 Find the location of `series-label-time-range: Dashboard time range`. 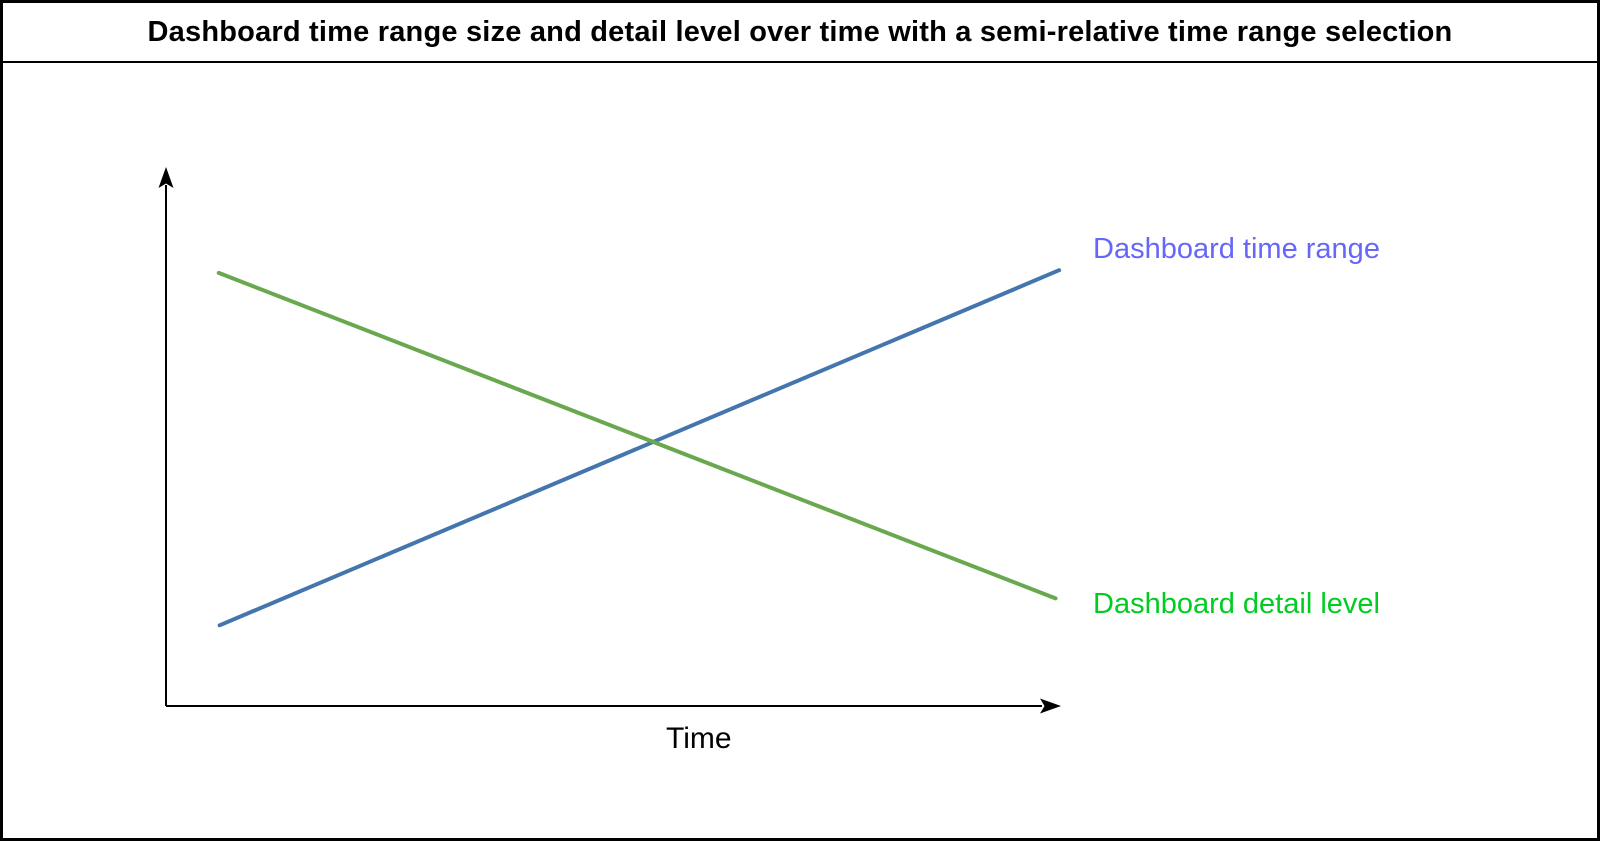

series-label-time-range: Dashboard time range is located at coordinates (1236, 249).